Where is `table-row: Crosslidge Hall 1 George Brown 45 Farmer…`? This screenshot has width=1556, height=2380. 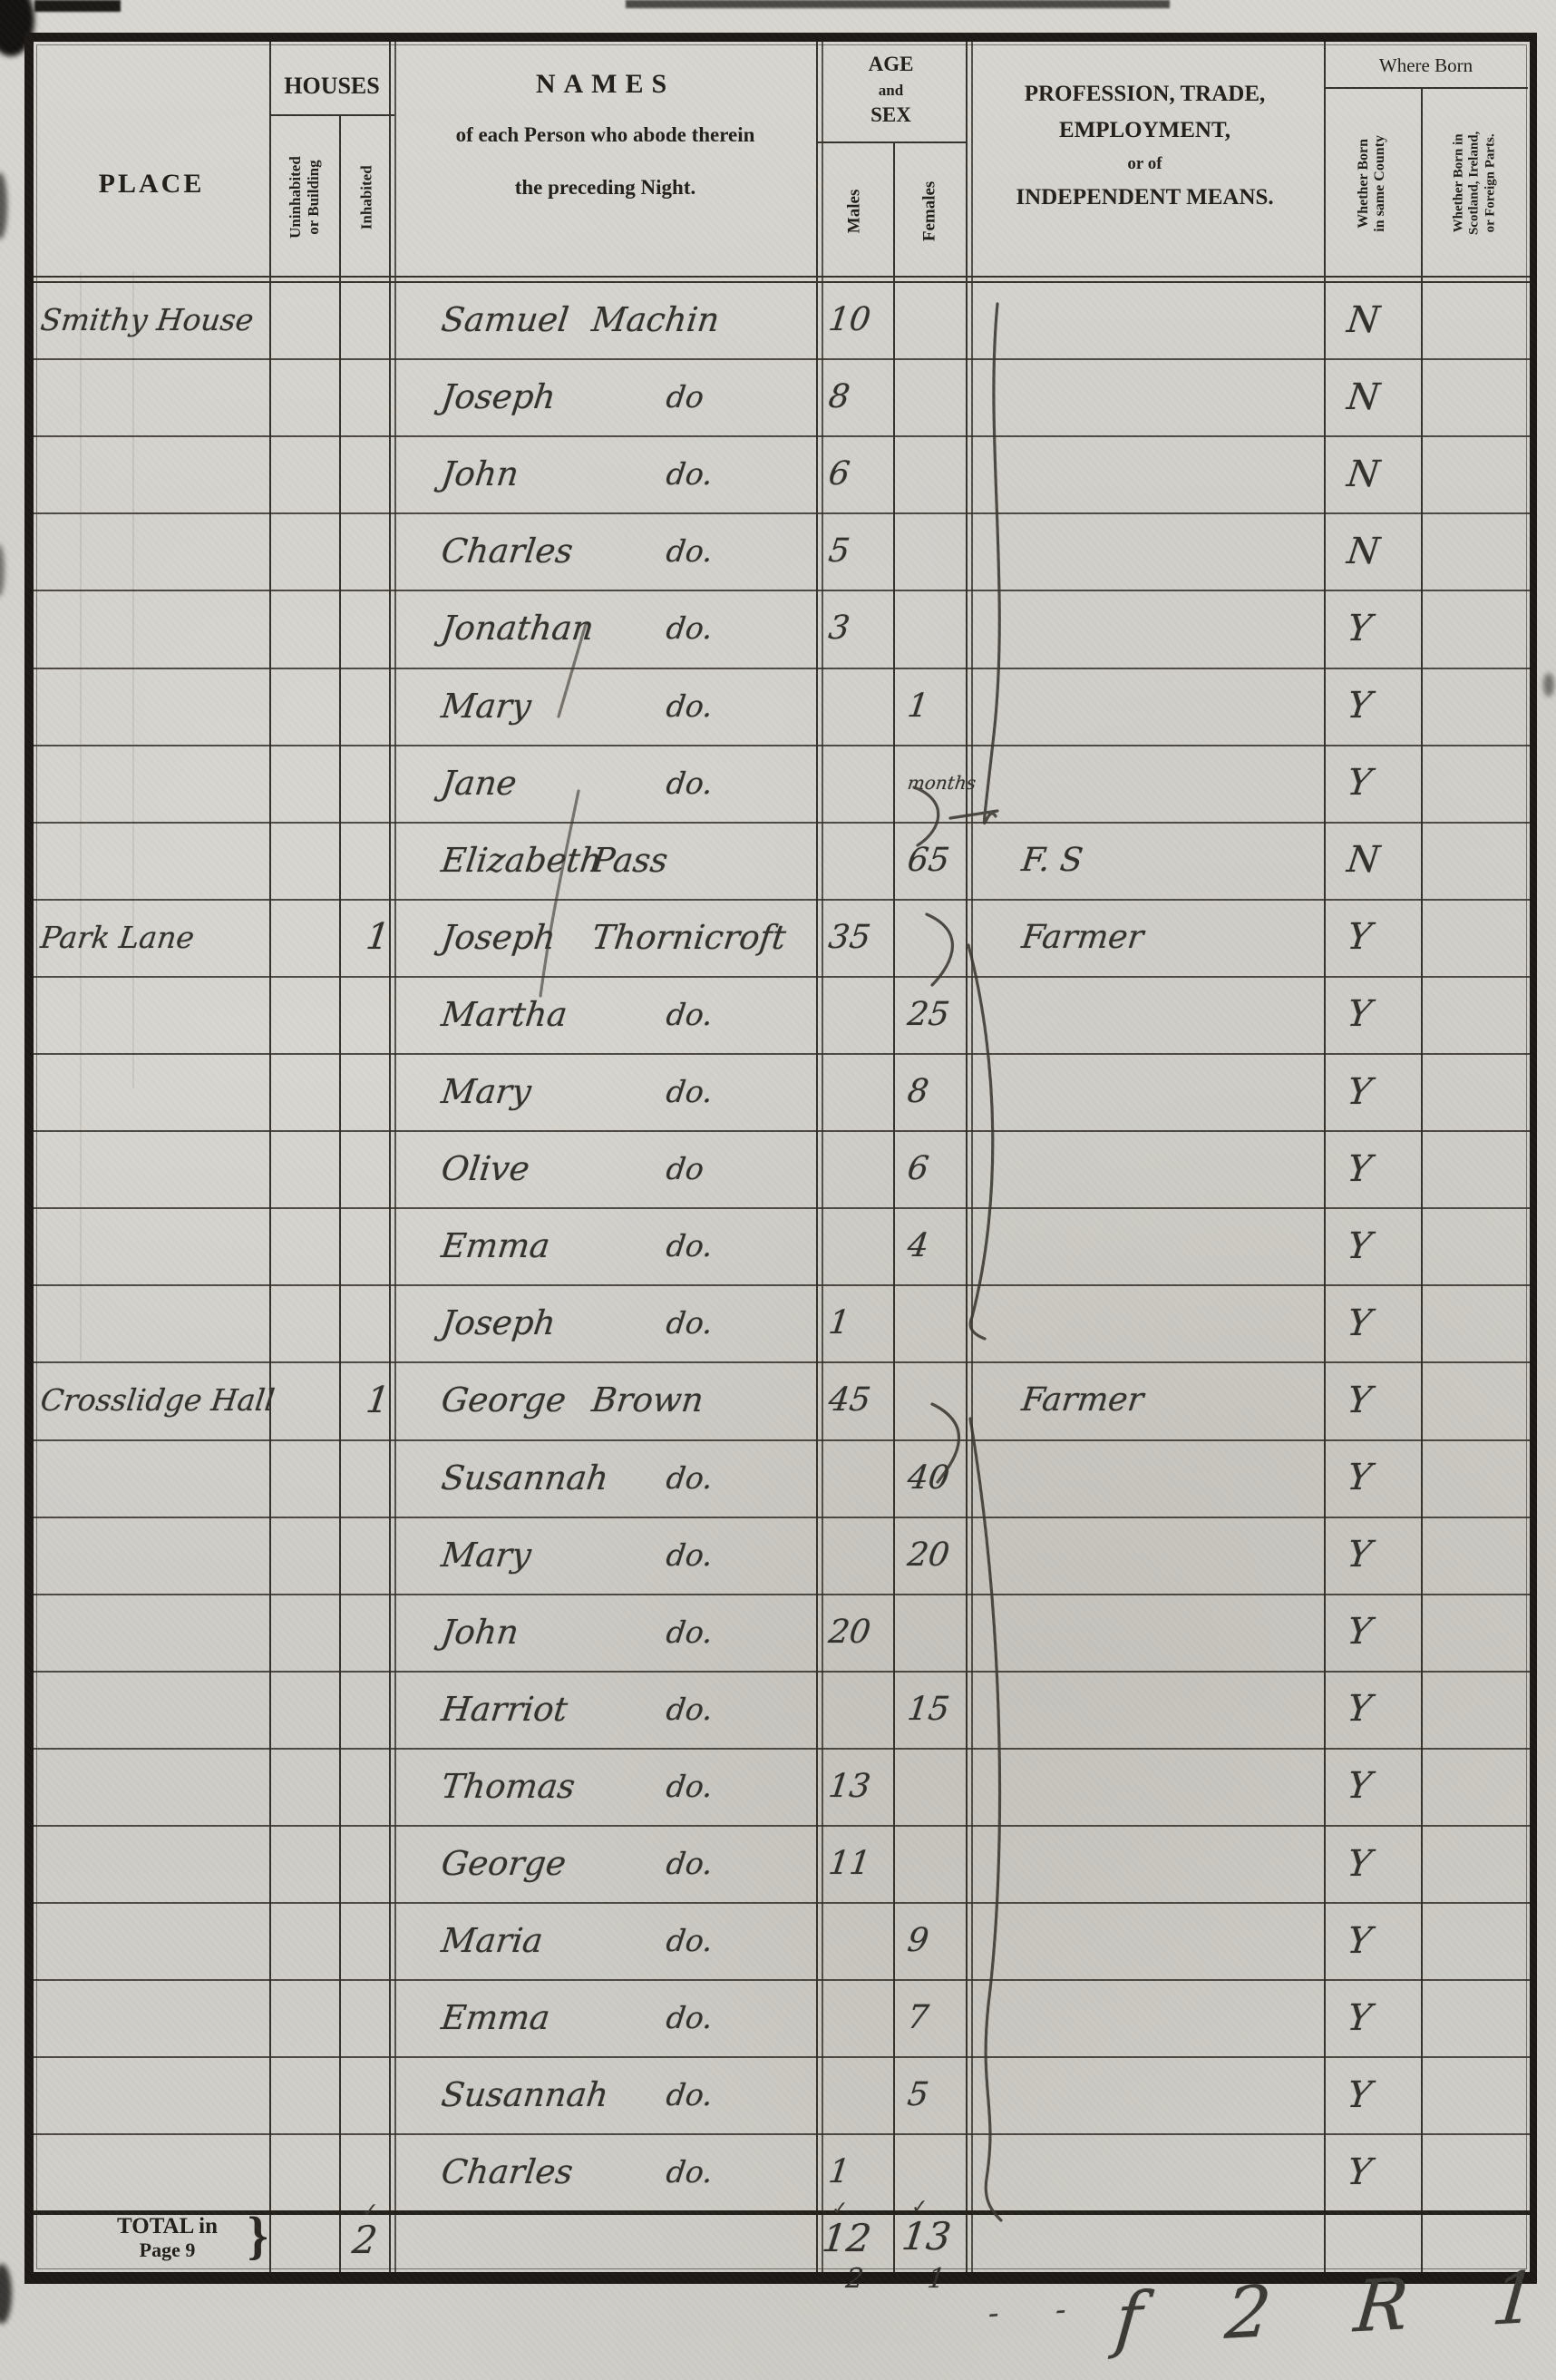 table-row: Crosslidge Hall 1 George Brown 45 Farmer… is located at coordinates (782, 1400).